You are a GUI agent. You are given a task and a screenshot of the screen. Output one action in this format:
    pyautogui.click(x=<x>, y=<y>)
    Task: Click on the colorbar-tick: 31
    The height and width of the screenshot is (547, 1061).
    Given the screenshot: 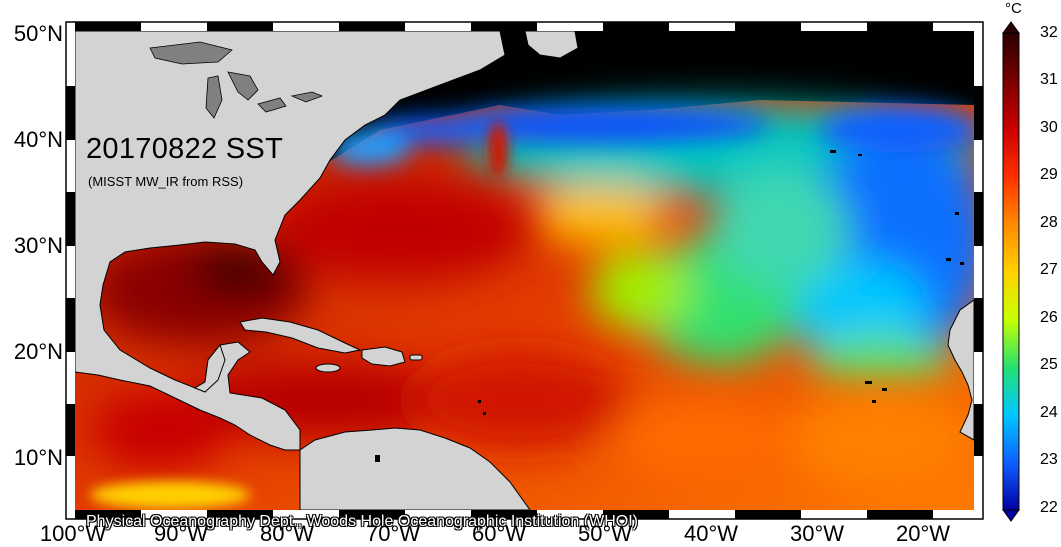 What is the action you would take?
    pyautogui.click(x=1049, y=79)
    